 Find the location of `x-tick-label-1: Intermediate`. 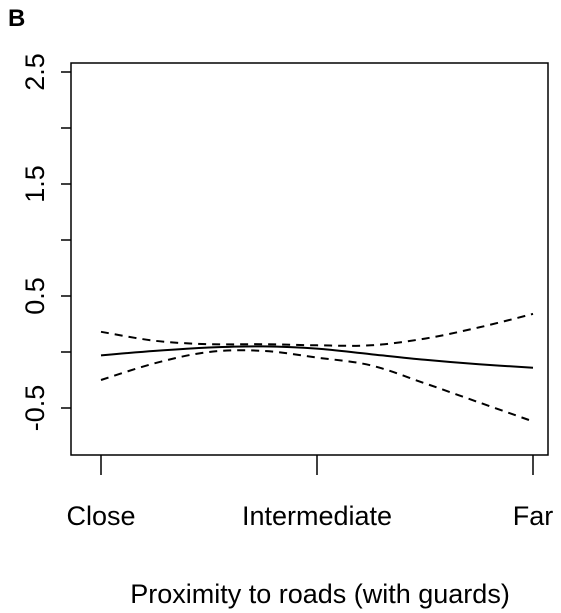

x-tick-label-1: Intermediate is located at coordinates (317, 516).